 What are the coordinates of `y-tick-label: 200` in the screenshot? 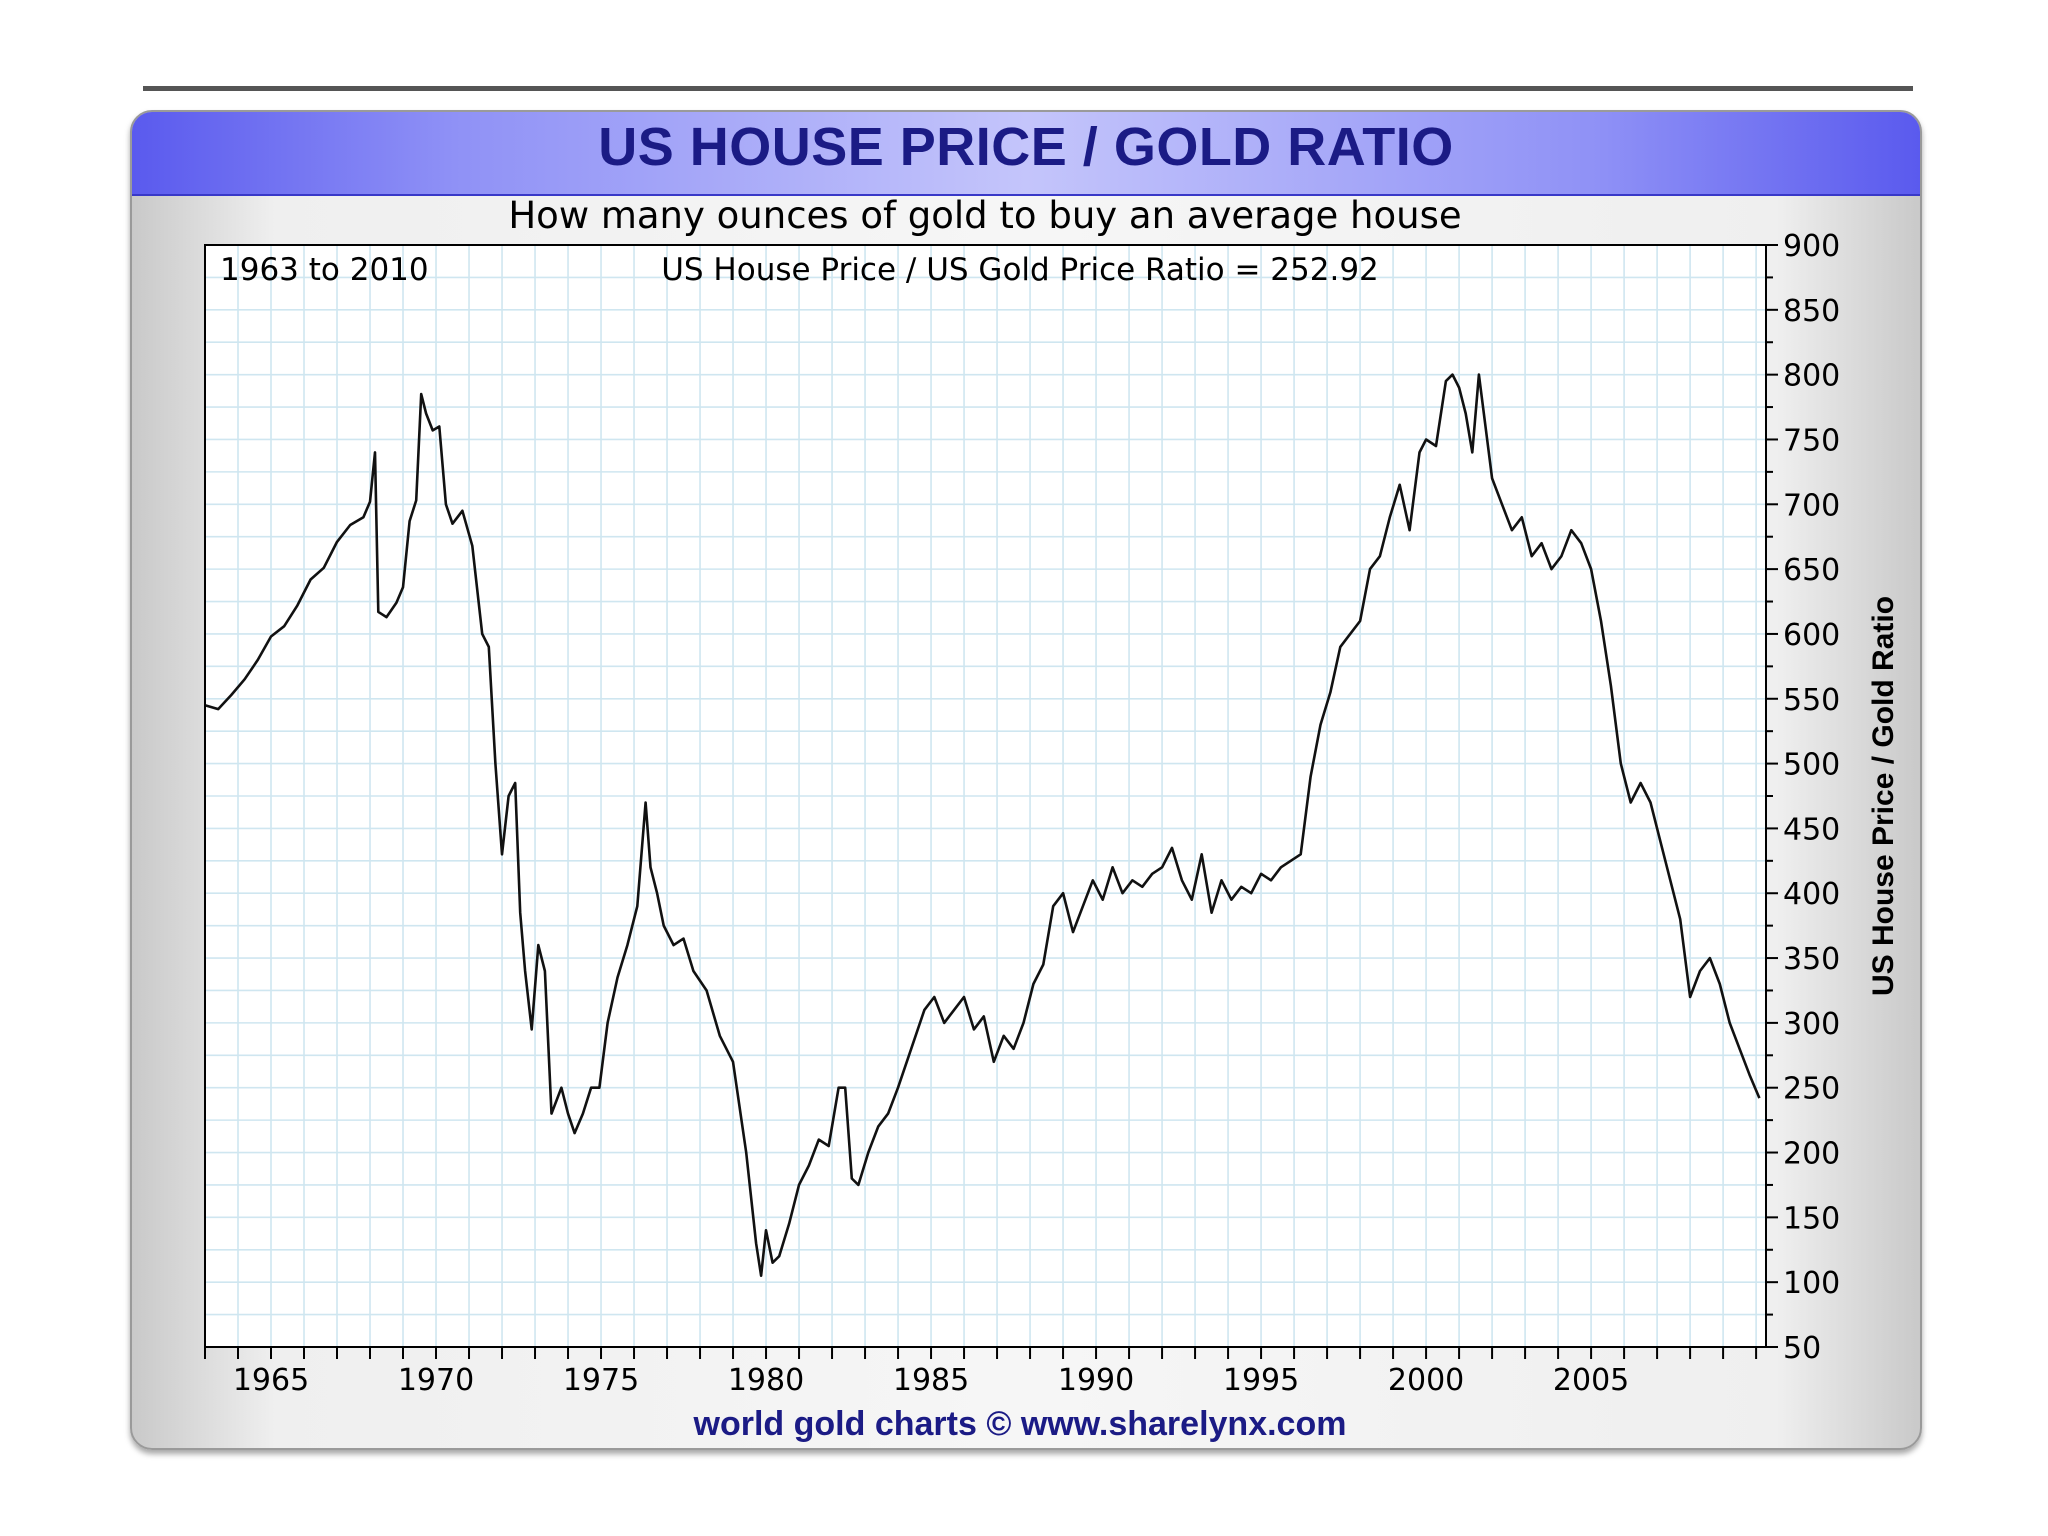 It's located at (1811, 1154).